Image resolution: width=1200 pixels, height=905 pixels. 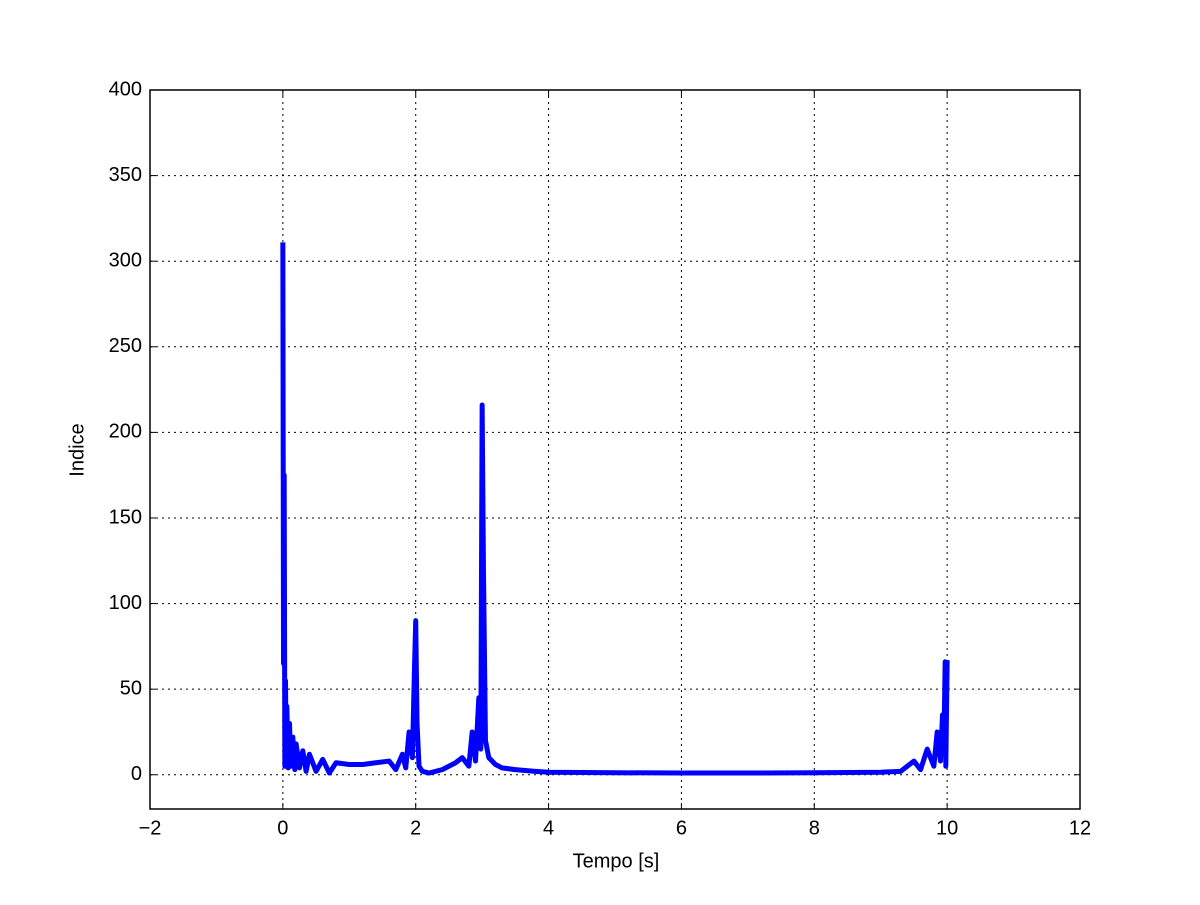 What do you see at coordinates (415, 828) in the screenshot?
I see `x-tick-label: 2` at bounding box center [415, 828].